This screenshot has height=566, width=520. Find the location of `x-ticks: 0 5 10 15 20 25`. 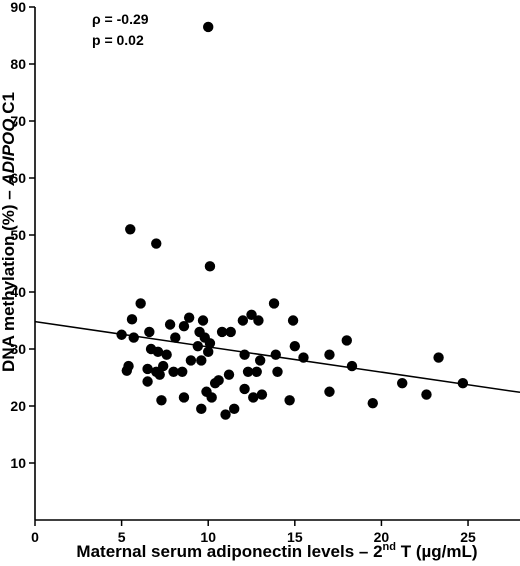

x-ticks: 0 5 10 15 20 25 is located at coordinates (253, 532).